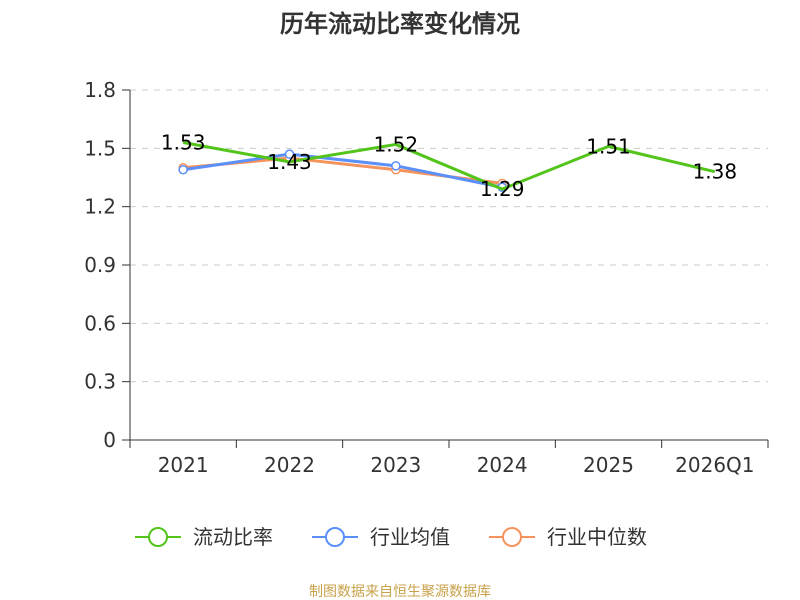  I want to click on data-source-note: 制图数据来自恒生聚源数据库, so click(400, 592).